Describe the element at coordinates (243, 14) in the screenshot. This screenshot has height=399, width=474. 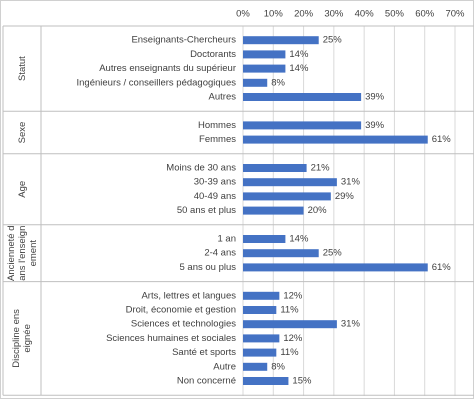
I see `x-tick-label: 0%` at that location.